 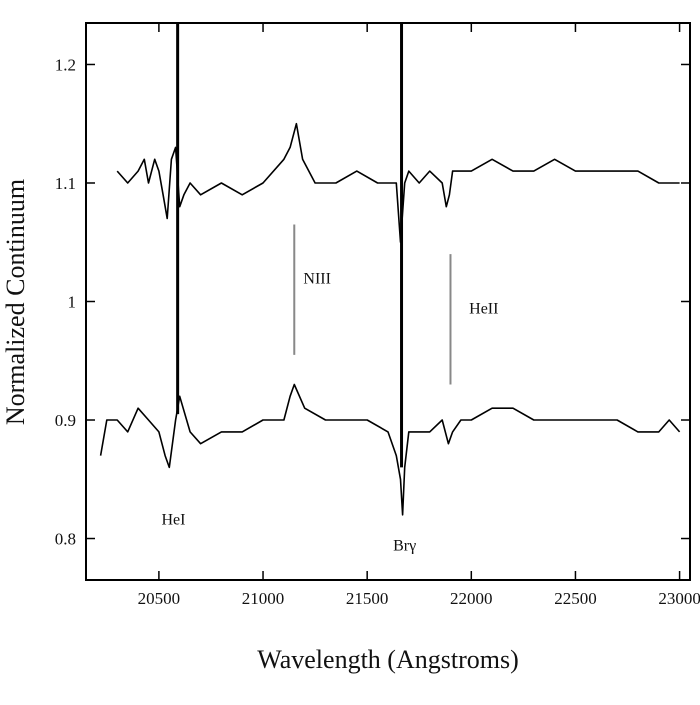 I want to click on x-tick-label: 22000, so click(x=471, y=598).